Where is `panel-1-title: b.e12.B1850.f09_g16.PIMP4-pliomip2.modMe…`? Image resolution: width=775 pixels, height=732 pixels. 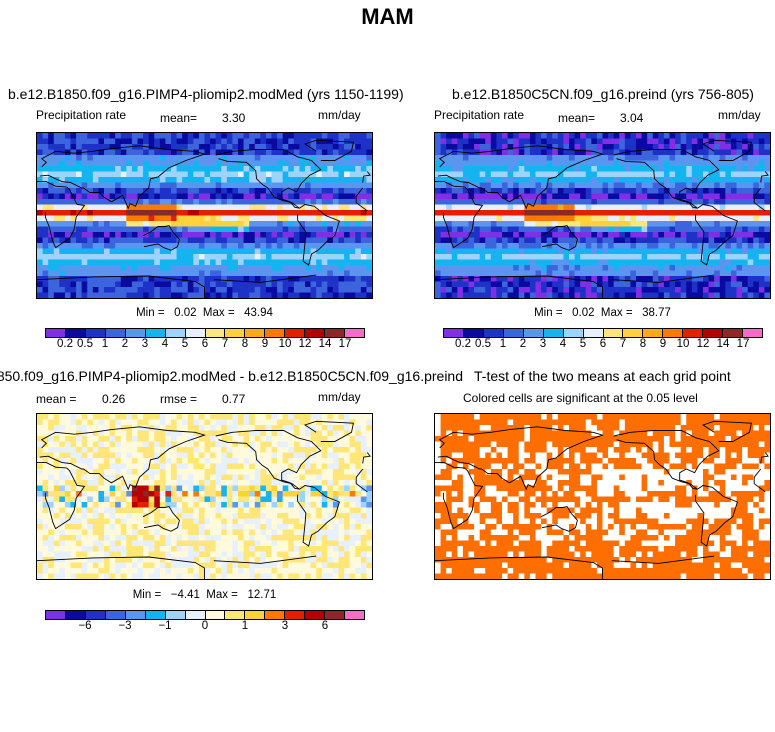
panel-1-title: b.e12.B1850.f09_g16.PIMP4-pliomip2.modMe… is located at coordinates (206, 94).